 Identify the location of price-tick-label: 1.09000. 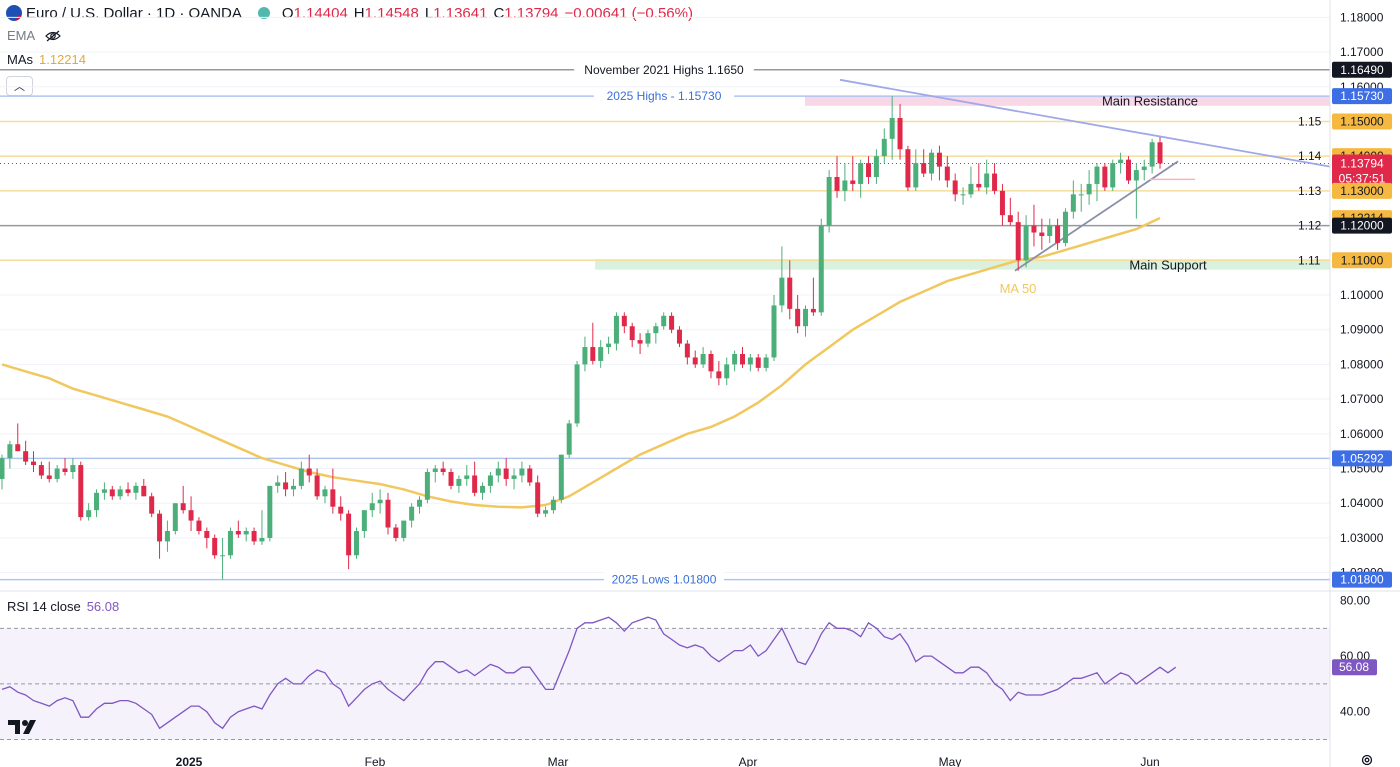
(1362, 330).